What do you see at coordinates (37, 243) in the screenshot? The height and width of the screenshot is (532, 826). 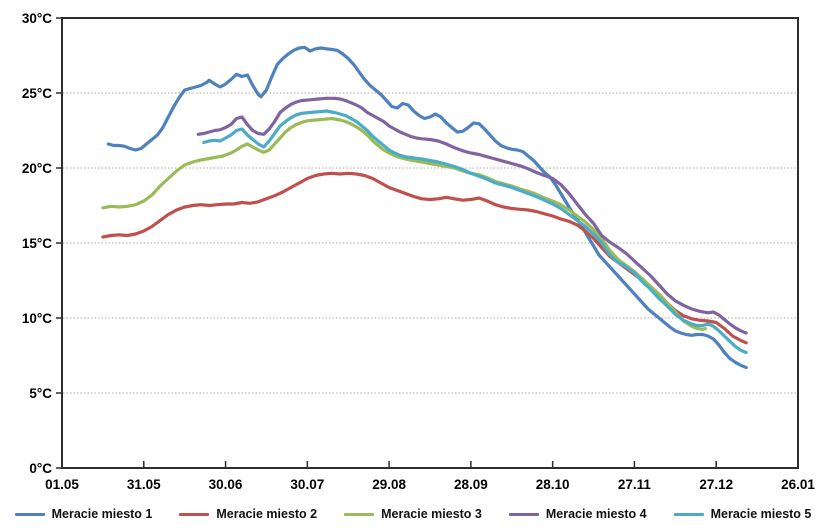 I see `y-axis-tick-label: 15°C` at bounding box center [37, 243].